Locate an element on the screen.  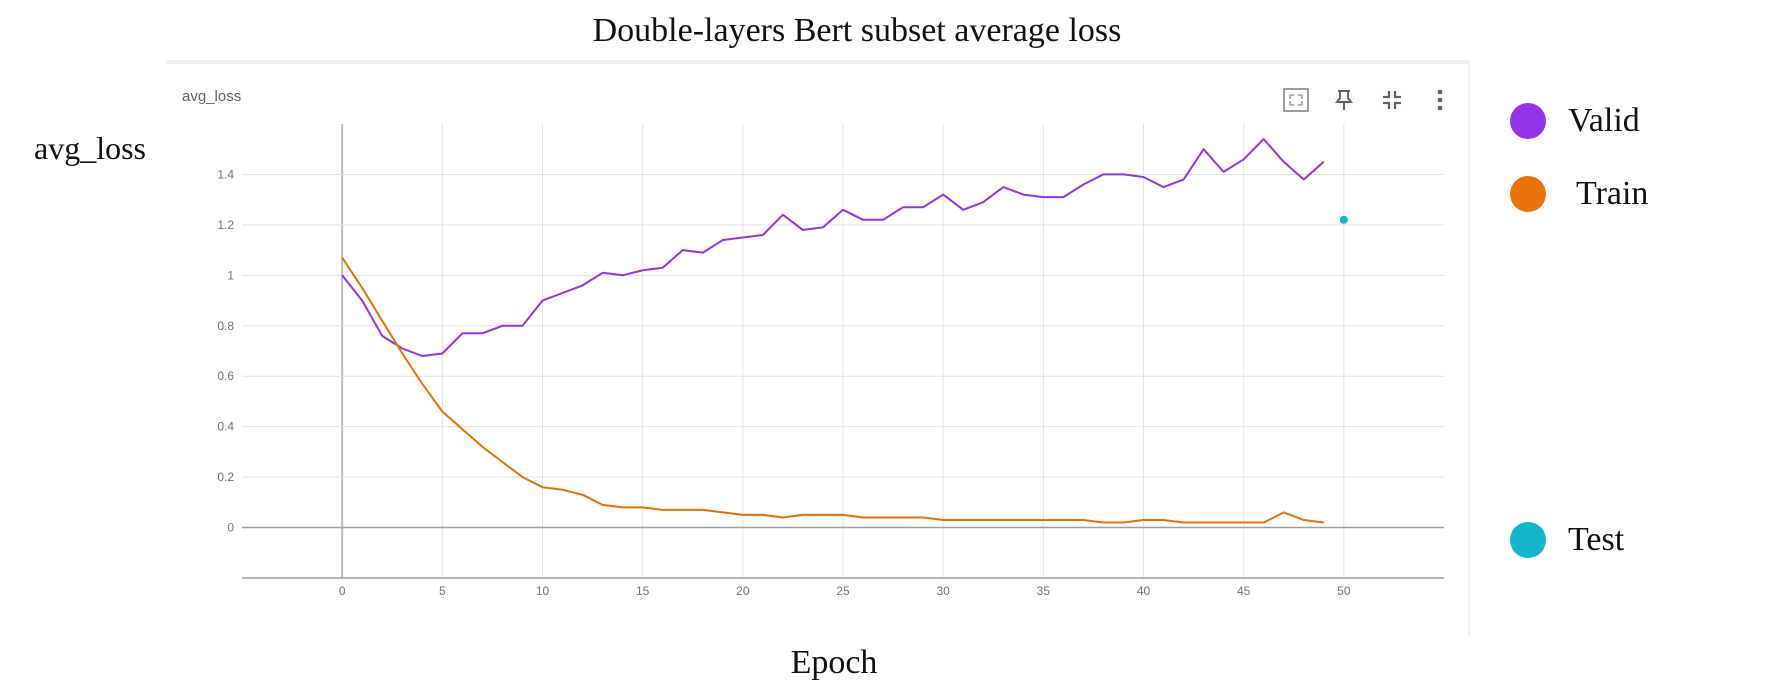
legend-swatch-test is located at coordinates (1528, 540).